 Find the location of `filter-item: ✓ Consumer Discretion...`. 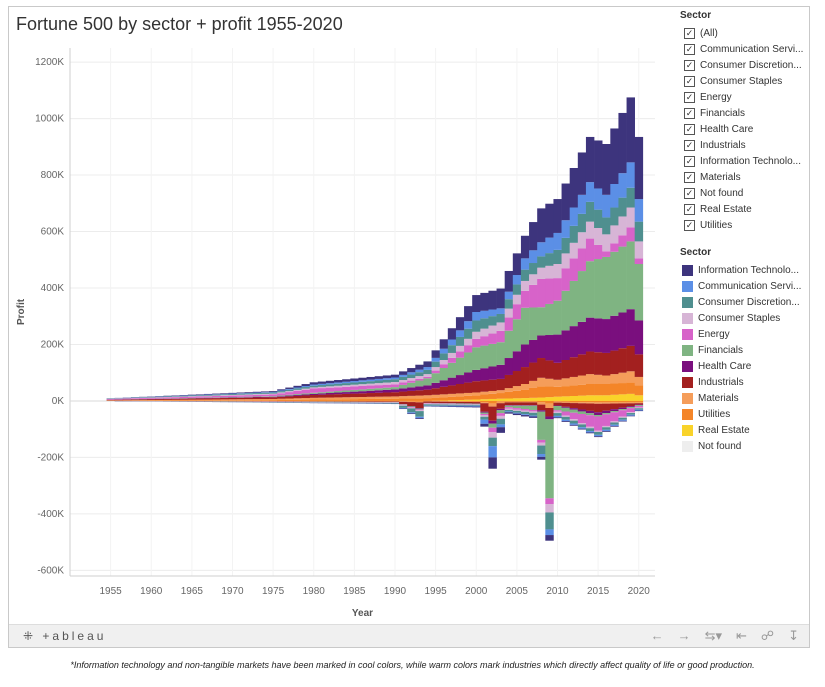

filter-item: ✓ Consumer Discretion... is located at coordinates (743, 65).